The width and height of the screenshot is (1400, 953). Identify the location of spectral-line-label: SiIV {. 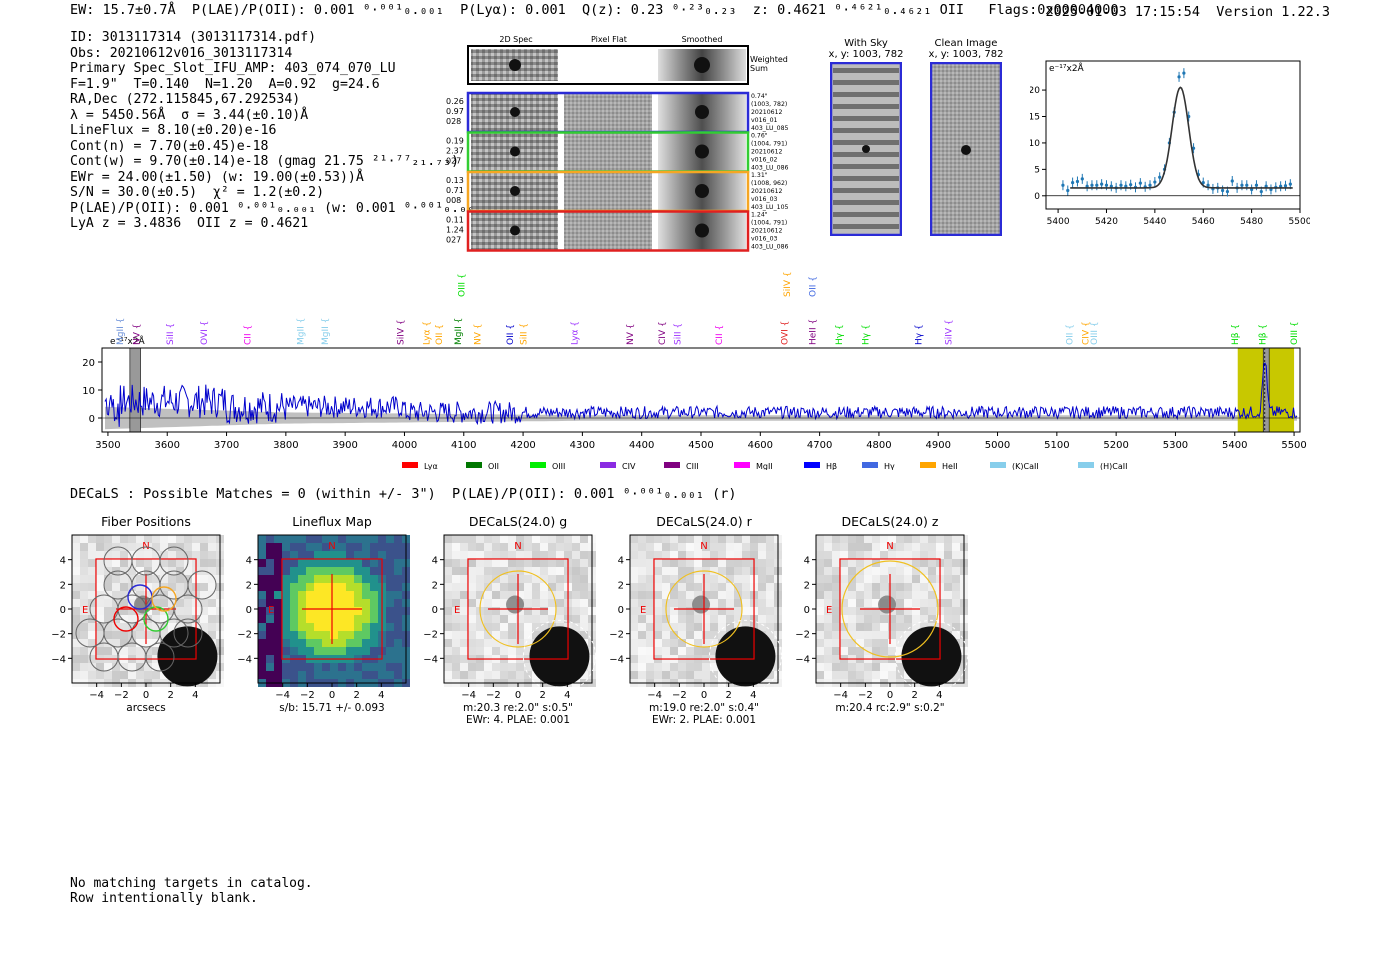
(401, 332).